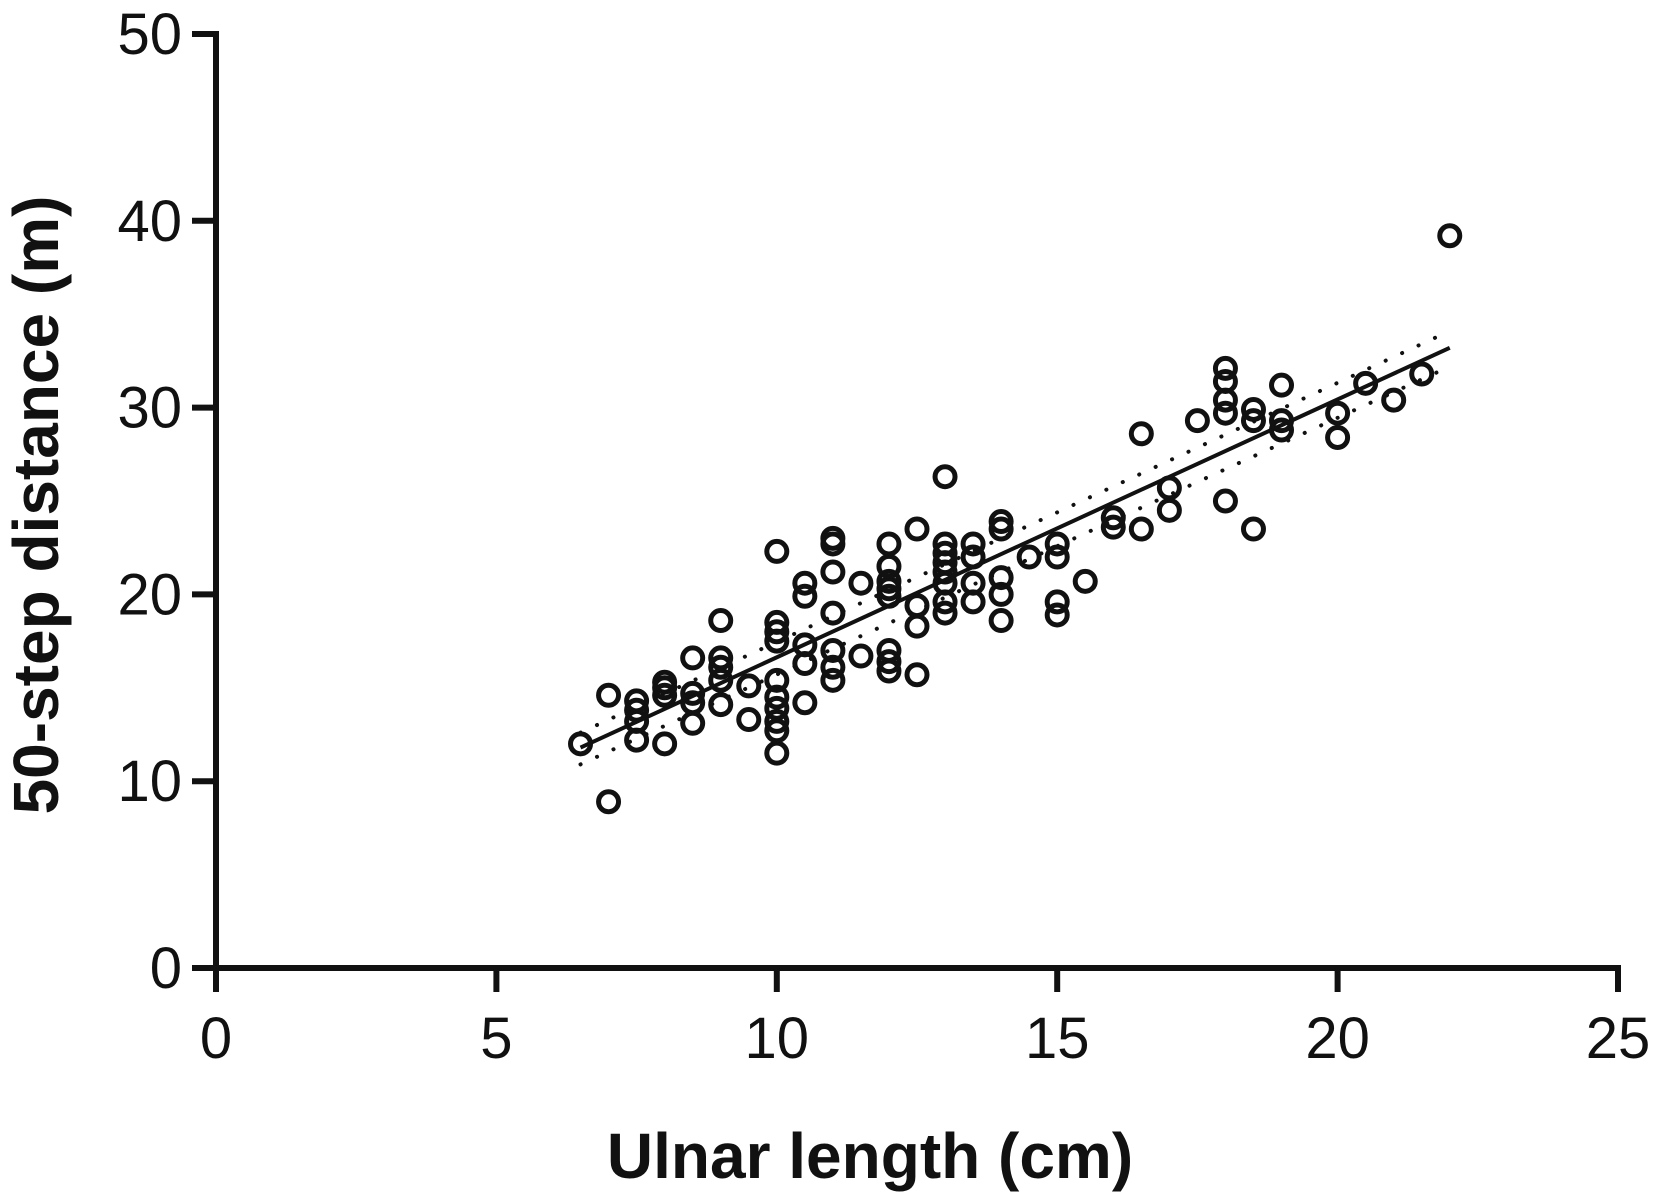 The height and width of the screenshot is (1200, 1654). Describe the element at coordinates (36, 505) in the screenshot. I see `y-axis-title: 50-step distance (m)` at that location.